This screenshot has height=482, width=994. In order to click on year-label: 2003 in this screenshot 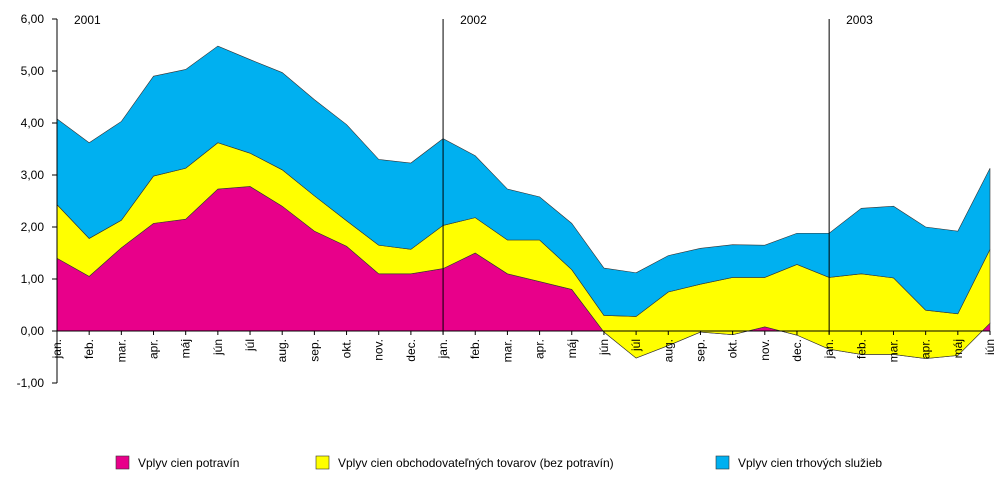, I will do `click(859, 20)`.